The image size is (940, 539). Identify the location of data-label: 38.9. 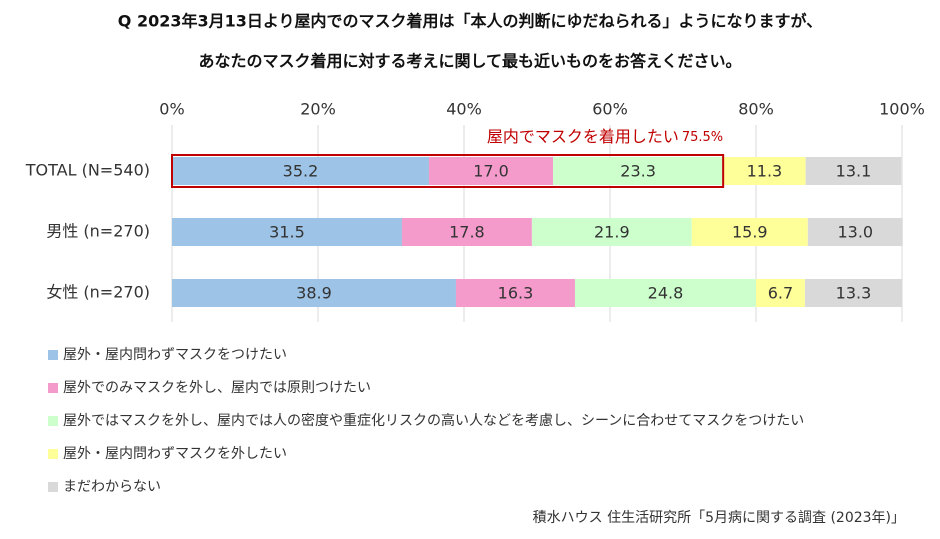
(314, 293).